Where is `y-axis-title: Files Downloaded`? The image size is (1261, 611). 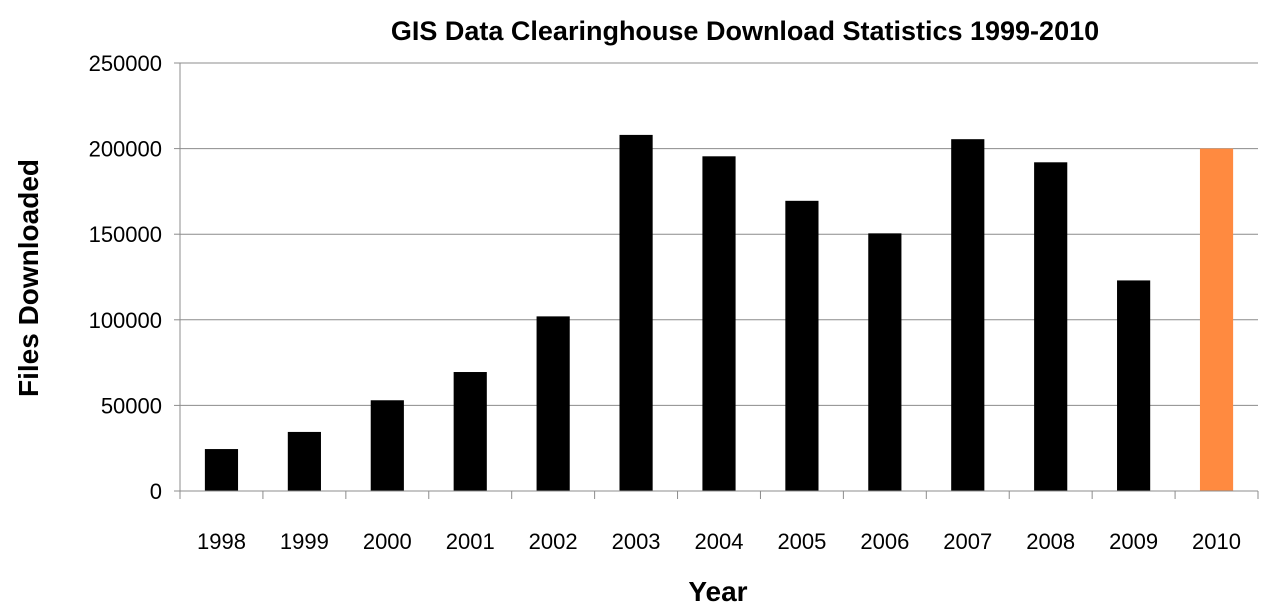 y-axis-title: Files Downloaded is located at coordinates (28, 278).